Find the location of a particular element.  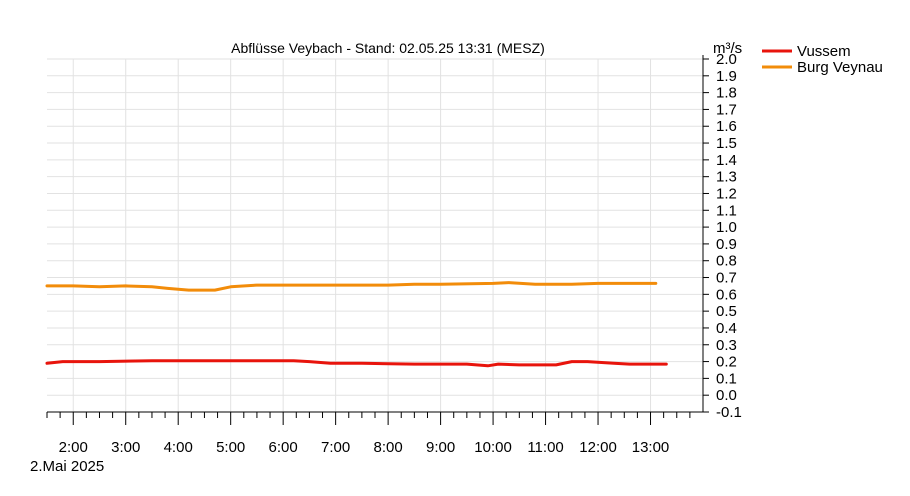

x-tick-label: 7:00 is located at coordinates (335, 447).